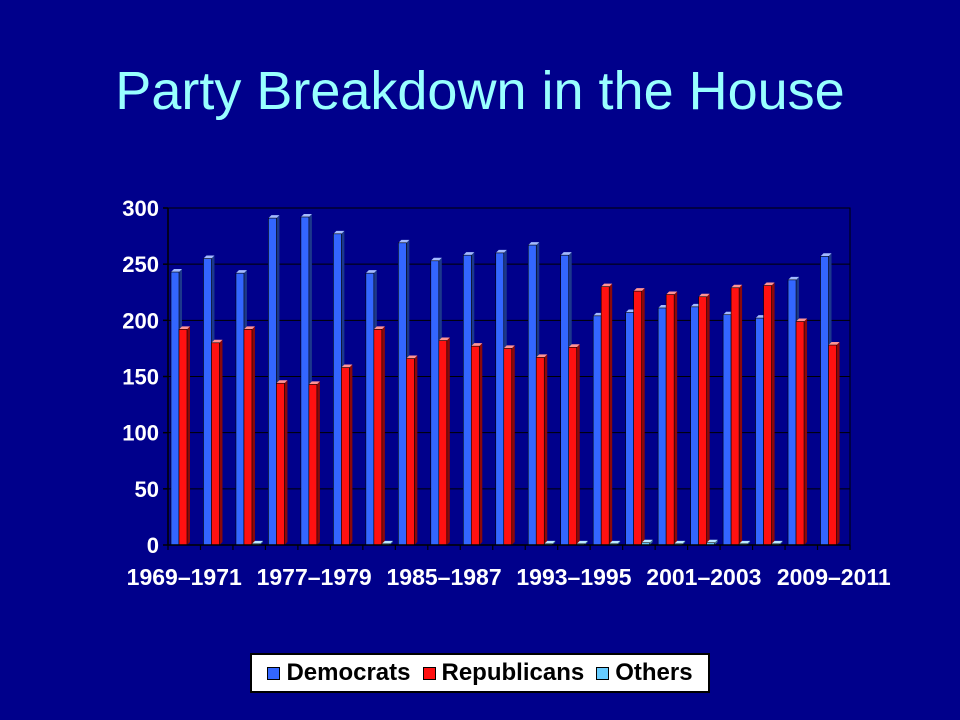 The image size is (960, 720). I want to click on y-tick-label: 150, so click(140, 377).